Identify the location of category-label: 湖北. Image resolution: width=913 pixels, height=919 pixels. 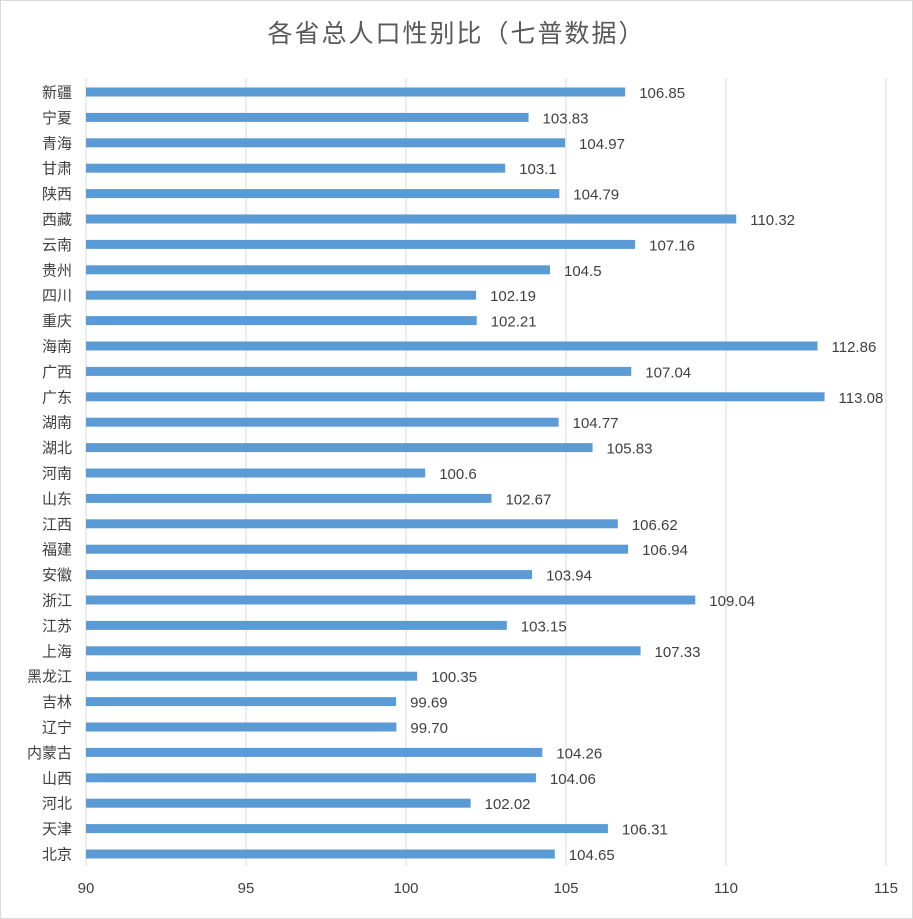
(57, 448).